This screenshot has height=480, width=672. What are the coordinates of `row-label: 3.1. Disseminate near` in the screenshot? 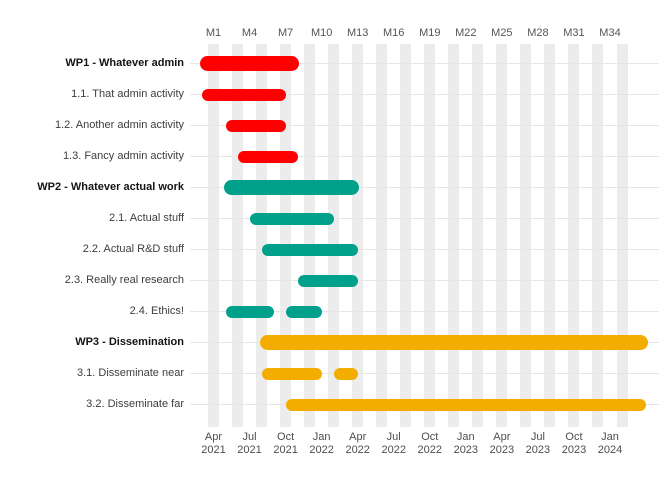 It's located at (130, 373).